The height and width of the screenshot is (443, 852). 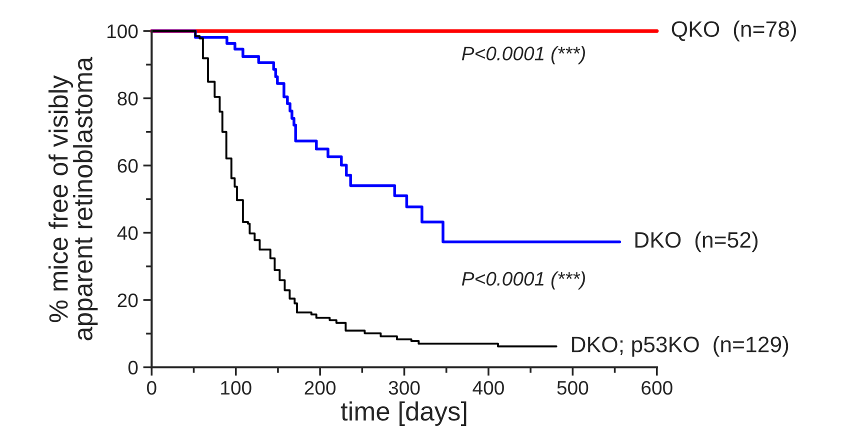 What do you see at coordinates (680, 346) in the screenshot?
I see `series-label: DKO; p53KO (n=129)` at bounding box center [680, 346].